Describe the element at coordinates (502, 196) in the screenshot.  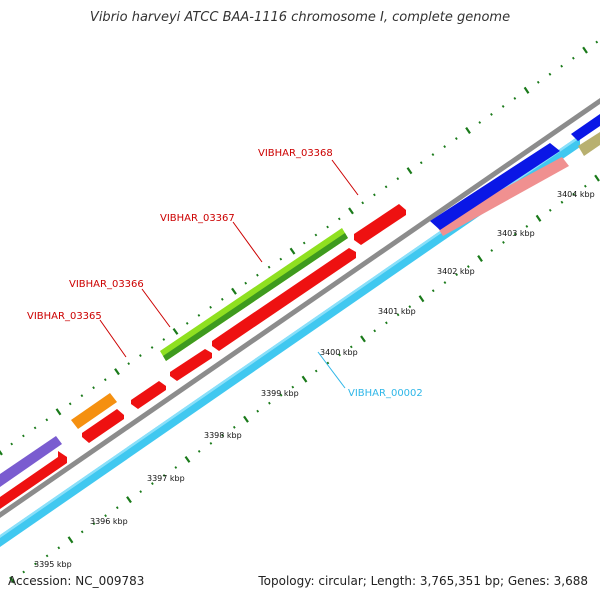
I see `gene-pink` at that location.